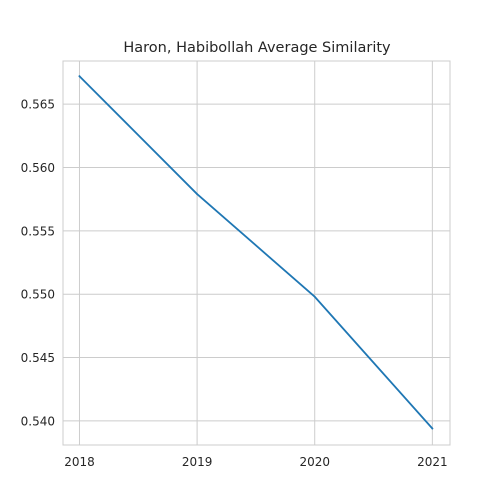  Describe the element at coordinates (38, 105) in the screenshot. I see `y-tick-label: 0.565` at that location.